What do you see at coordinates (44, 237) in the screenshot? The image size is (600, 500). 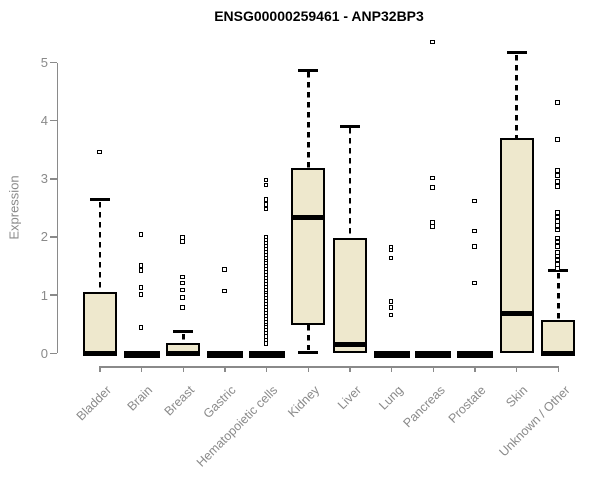 I see `y-tick-label: 2` at bounding box center [44, 237].